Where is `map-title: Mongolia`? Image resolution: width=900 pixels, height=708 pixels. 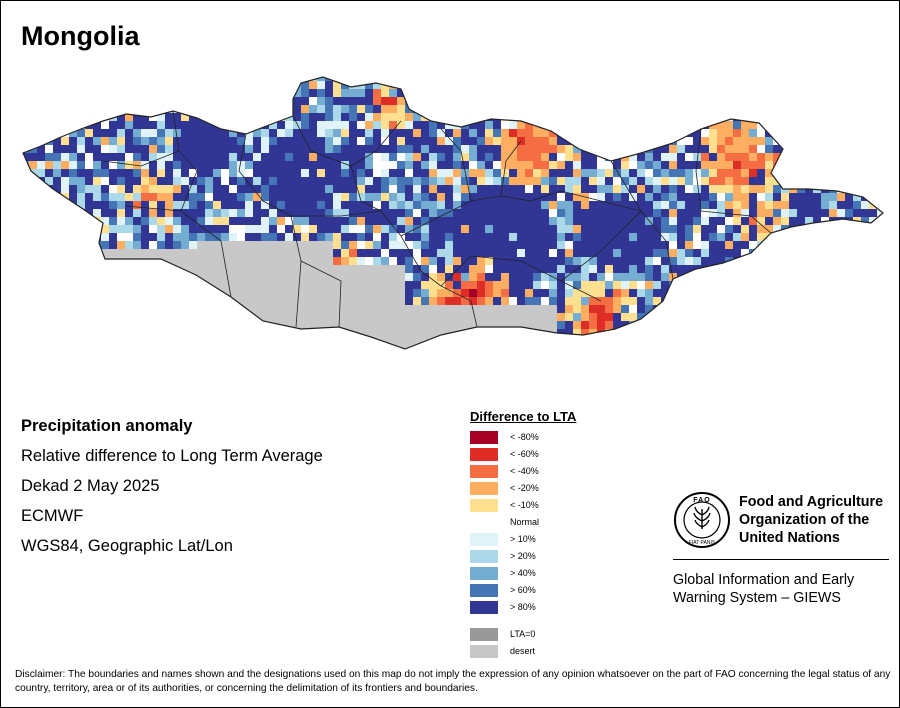
map-title: Mongolia is located at coordinates (80, 36).